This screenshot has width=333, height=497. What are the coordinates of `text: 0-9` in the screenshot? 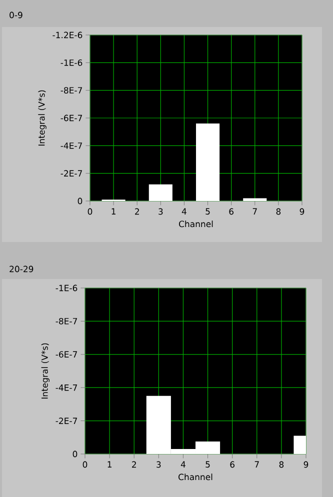 It's located at (16, 15).